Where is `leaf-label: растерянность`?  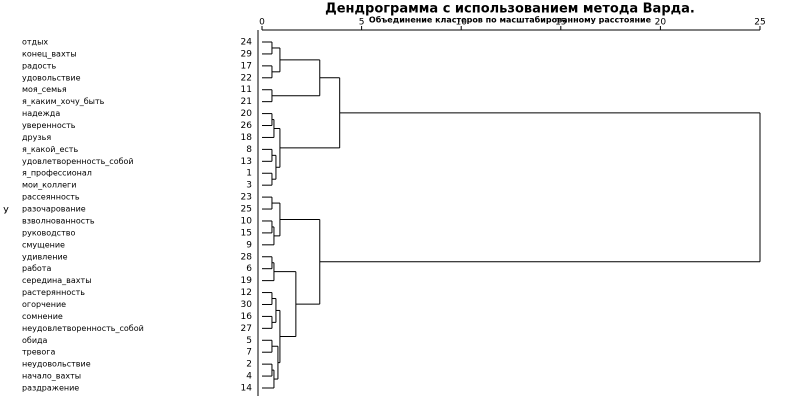 leaf-label: растерянность is located at coordinates (53, 292).